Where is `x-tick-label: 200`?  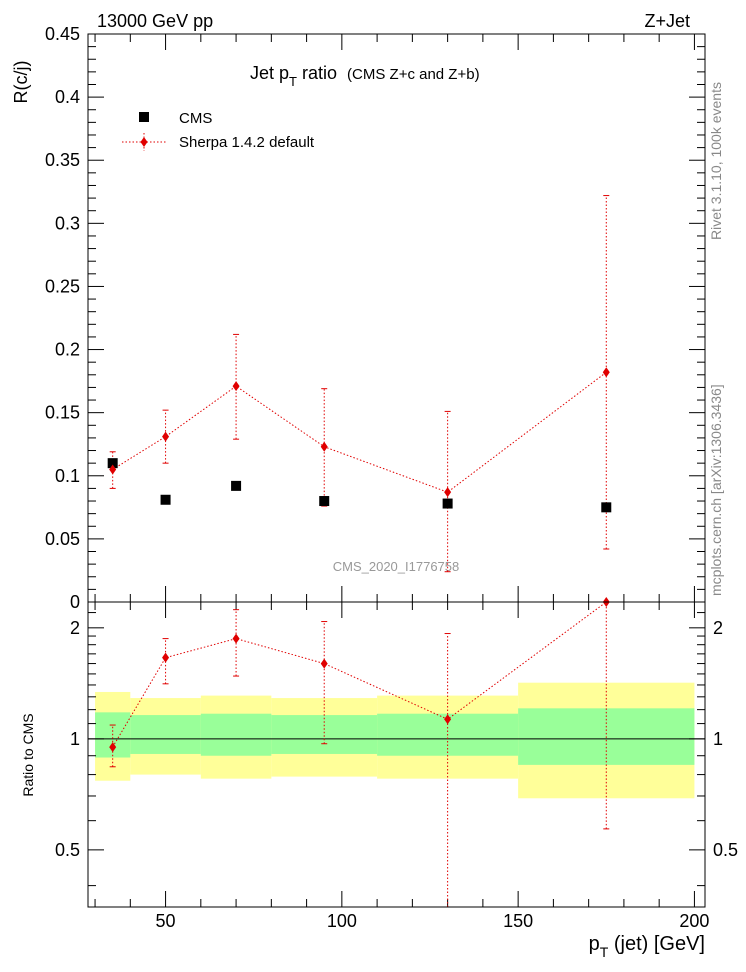
x-tick-label: 200 is located at coordinates (694, 921).